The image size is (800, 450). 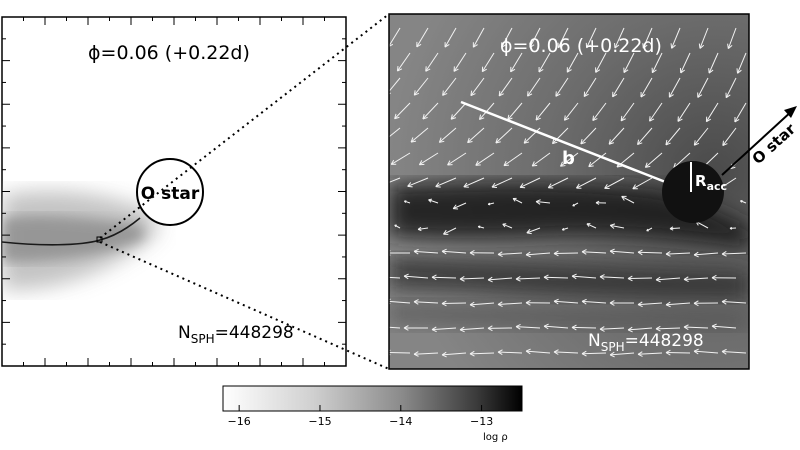 I want to click on colorbar-label: log ρ, so click(x=495, y=437).